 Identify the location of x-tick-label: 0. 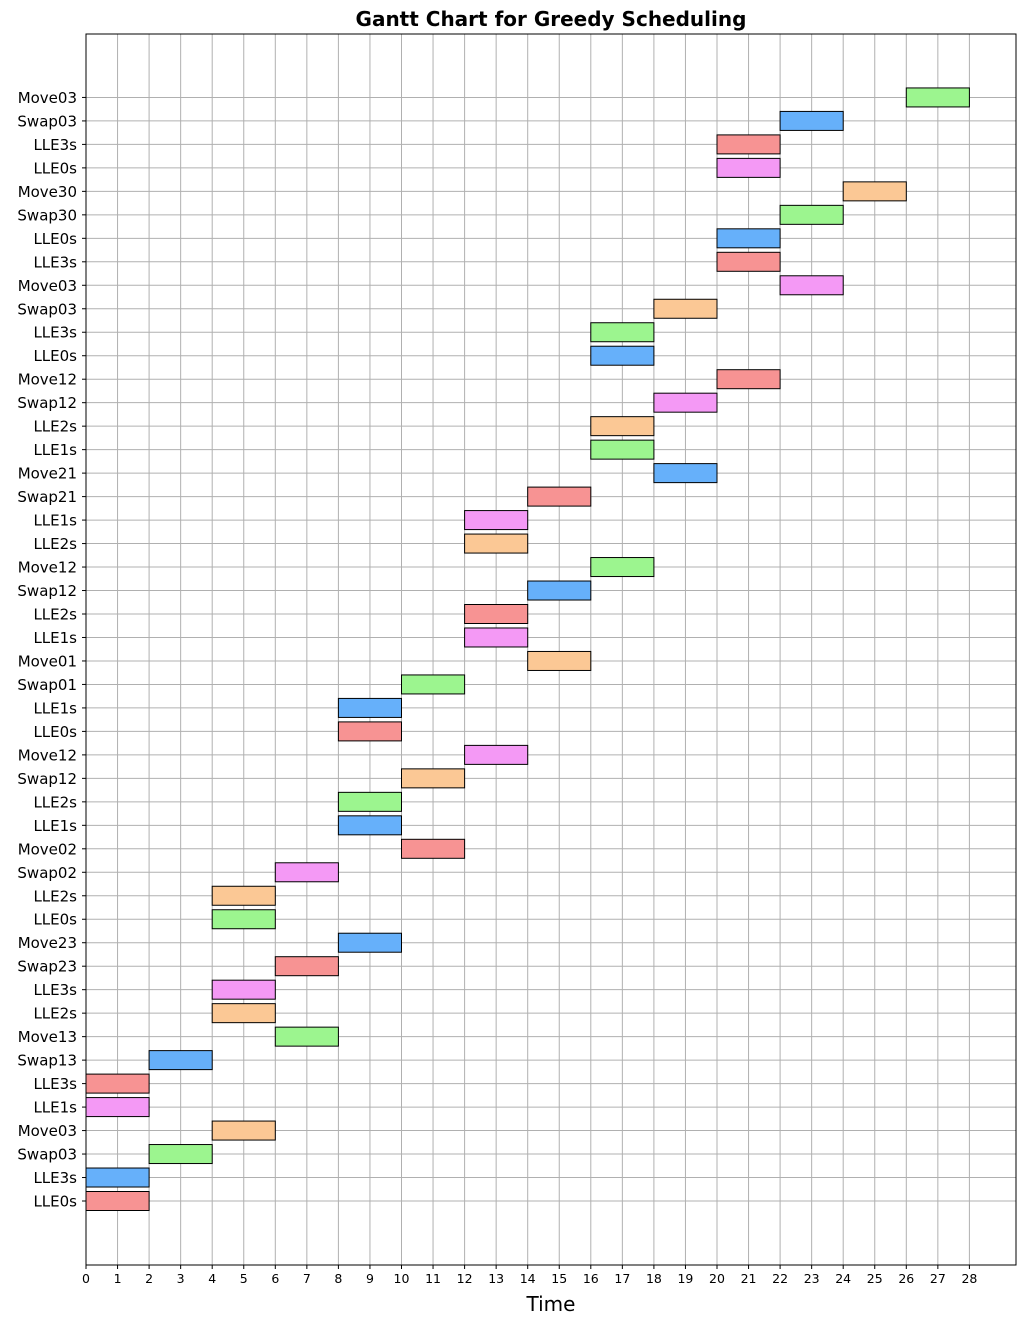
(86, 1278).